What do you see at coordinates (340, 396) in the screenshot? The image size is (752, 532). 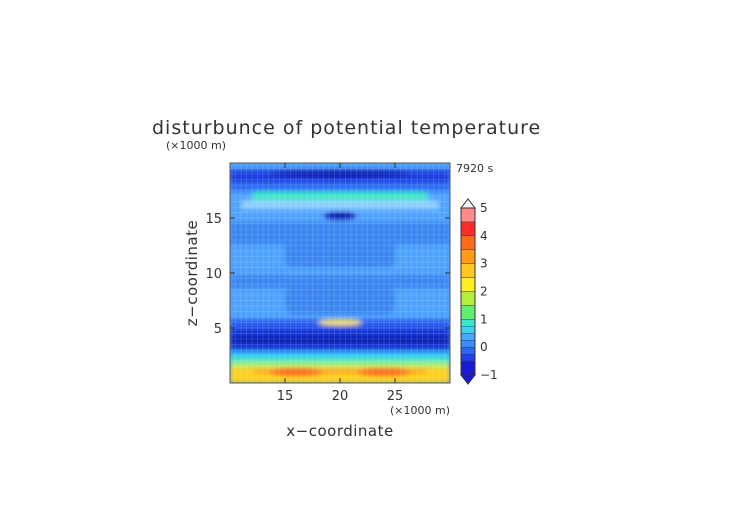 I see `x-tick-label: 20` at bounding box center [340, 396].